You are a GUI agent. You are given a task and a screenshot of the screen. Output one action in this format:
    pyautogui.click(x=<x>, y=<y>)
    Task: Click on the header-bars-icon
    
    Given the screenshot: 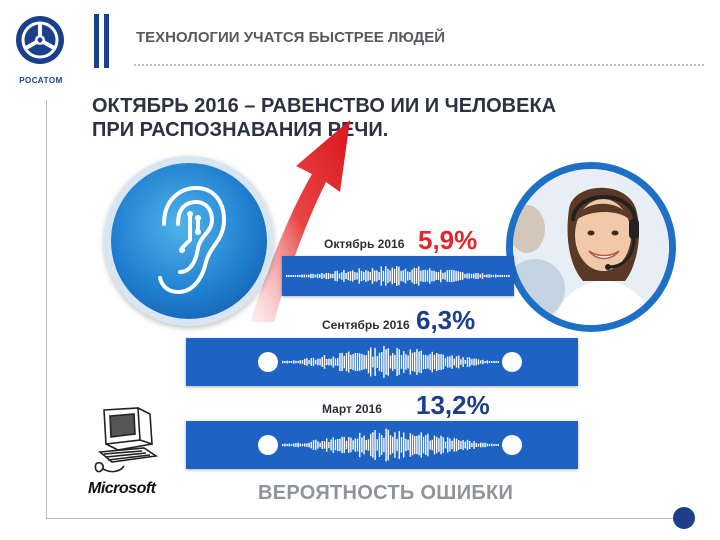 What is the action you would take?
    pyautogui.click(x=101, y=41)
    